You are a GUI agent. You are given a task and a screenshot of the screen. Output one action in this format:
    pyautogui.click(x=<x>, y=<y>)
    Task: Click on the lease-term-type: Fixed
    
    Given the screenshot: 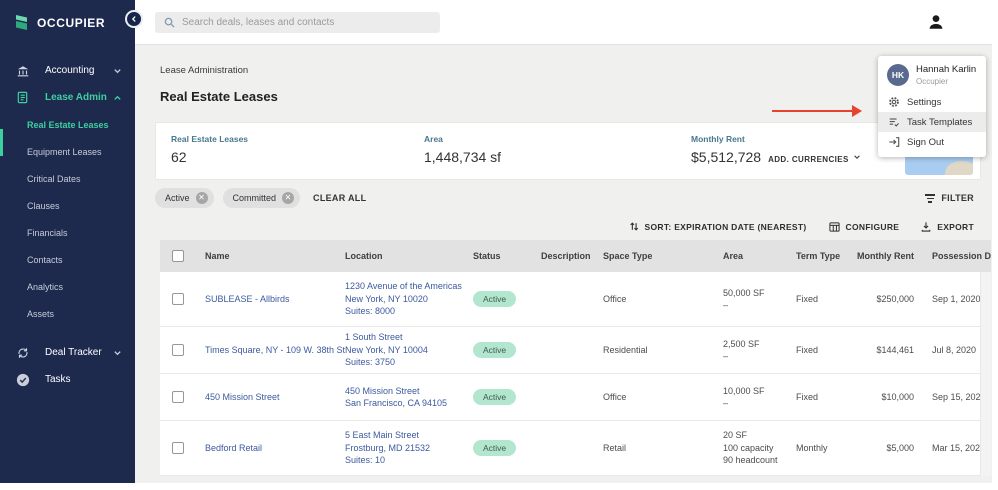 What is the action you would take?
    pyautogui.click(x=807, y=397)
    